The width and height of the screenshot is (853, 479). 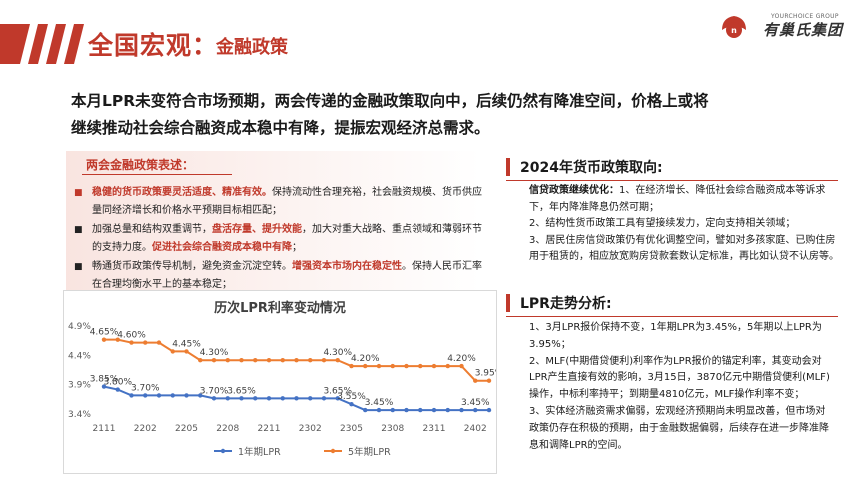 I want to click on policy-direction-item-2: 2、结构性货币政策工具有望接续发力，定向支持相关领域；, so click(x=662, y=223).